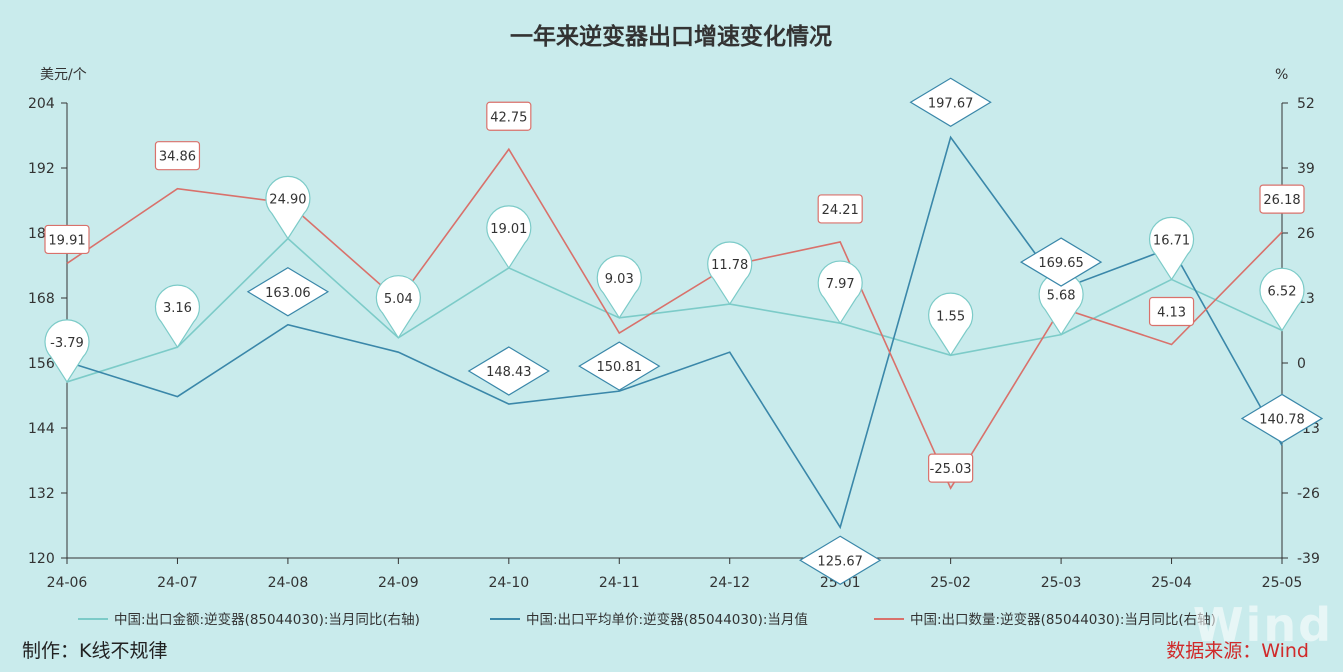 The width and height of the screenshot is (1343, 672). Describe the element at coordinates (1061, 296) in the screenshot. I see `pin-label: 5.68` at that location.